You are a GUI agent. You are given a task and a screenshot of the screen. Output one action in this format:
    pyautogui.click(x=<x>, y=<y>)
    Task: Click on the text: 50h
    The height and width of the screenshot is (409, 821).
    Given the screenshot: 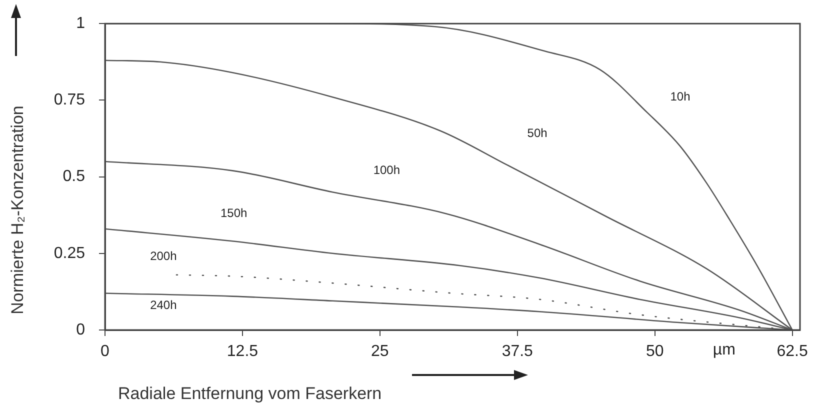 What is the action you would take?
    pyautogui.click(x=537, y=133)
    